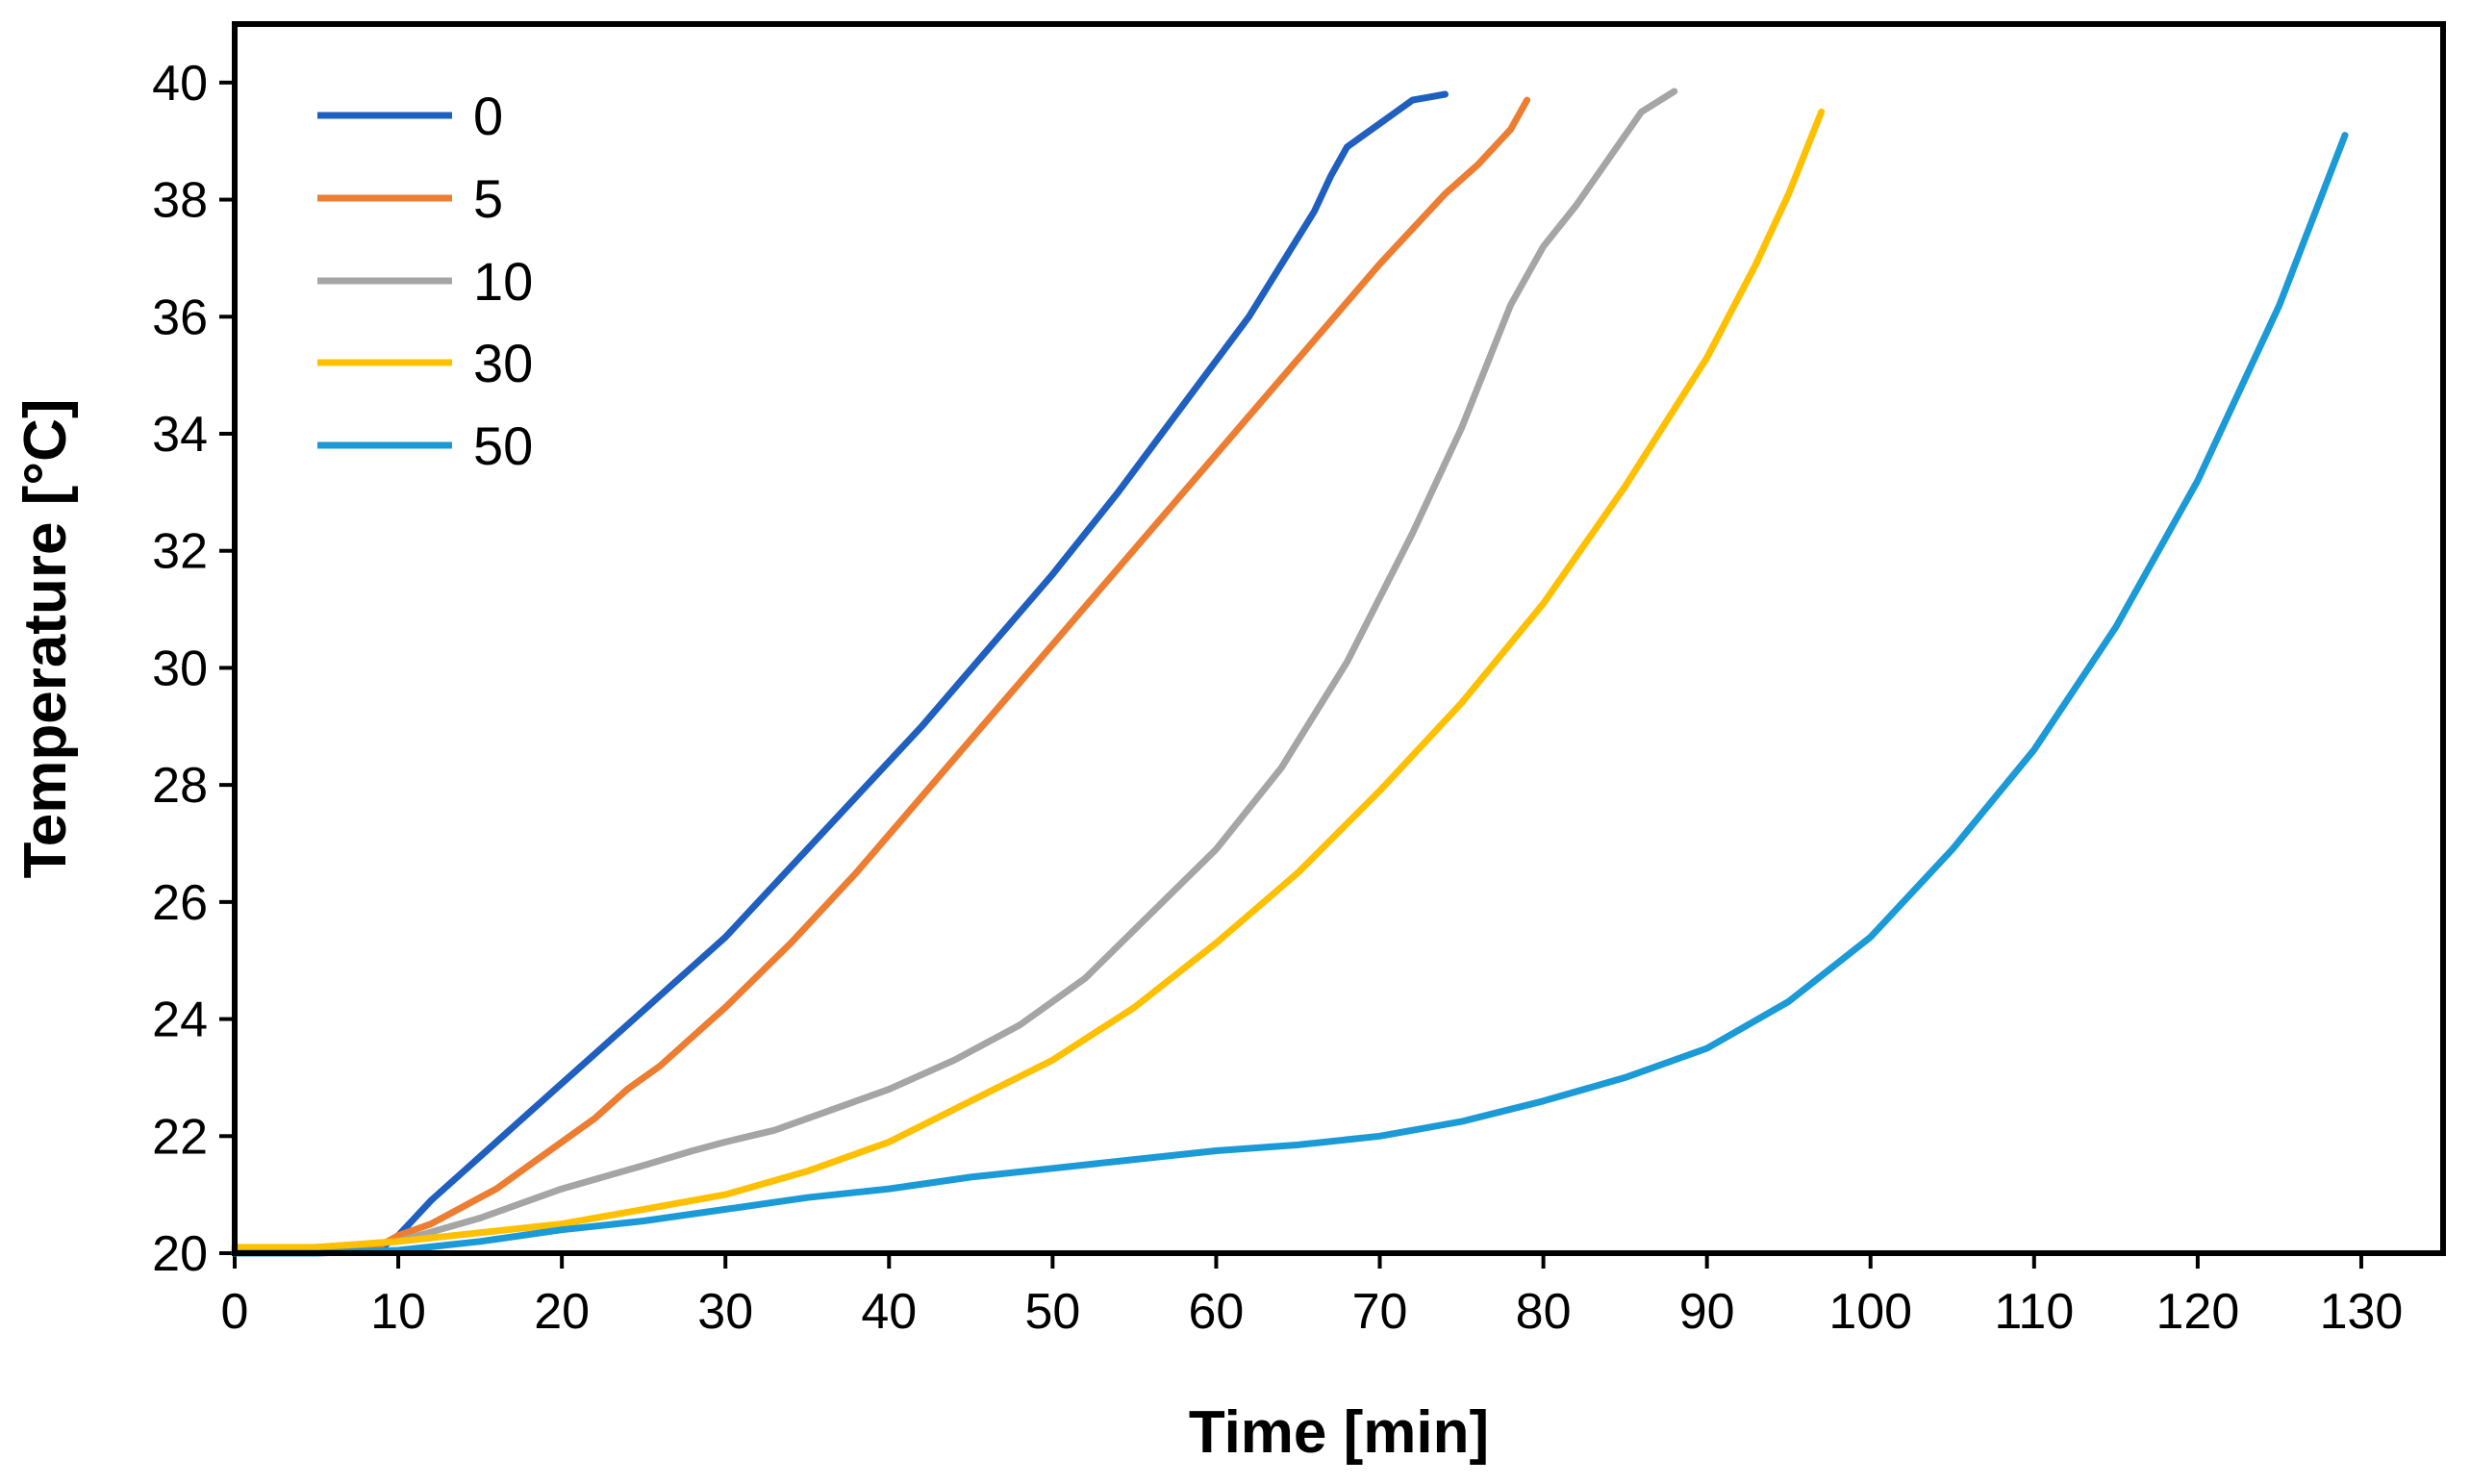 This screenshot has width=2470, height=1484. Describe the element at coordinates (180, 1137) in the screenshot. I see `y-tick-label: 22` at that location.